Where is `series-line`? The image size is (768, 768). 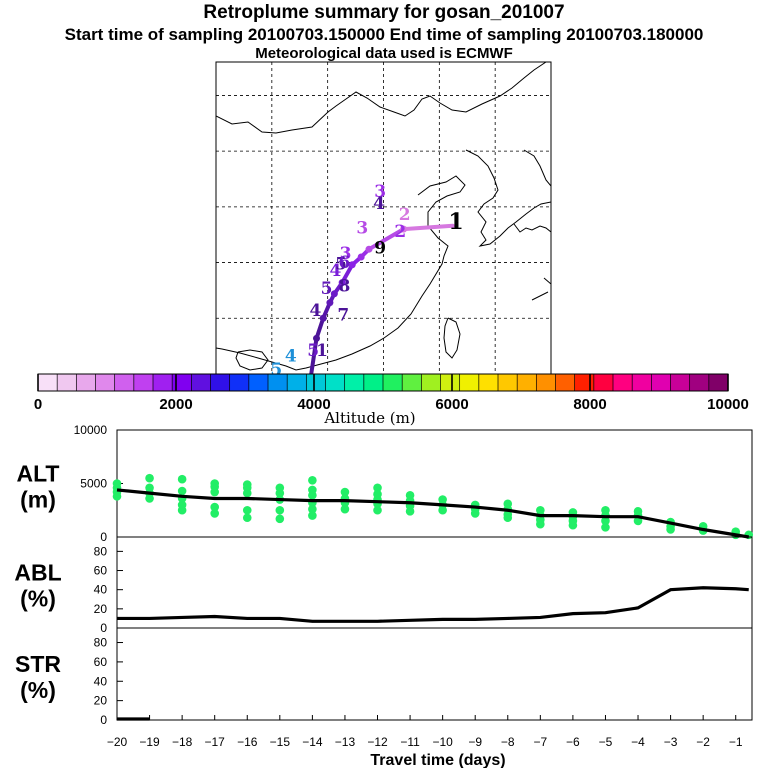
series-line is located at coordinates (433, 604).